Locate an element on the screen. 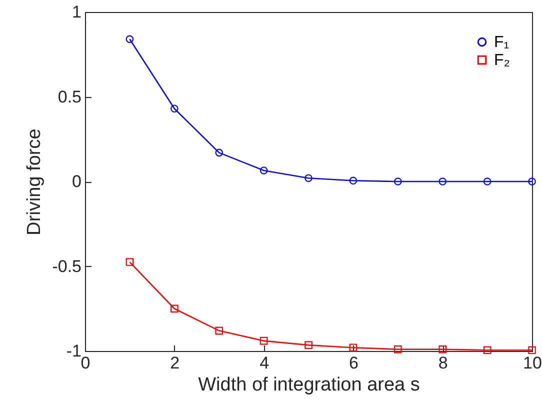 This screenshot has width=542, height=418. y-tick-label: 1 is located at coordinates (77, 12).